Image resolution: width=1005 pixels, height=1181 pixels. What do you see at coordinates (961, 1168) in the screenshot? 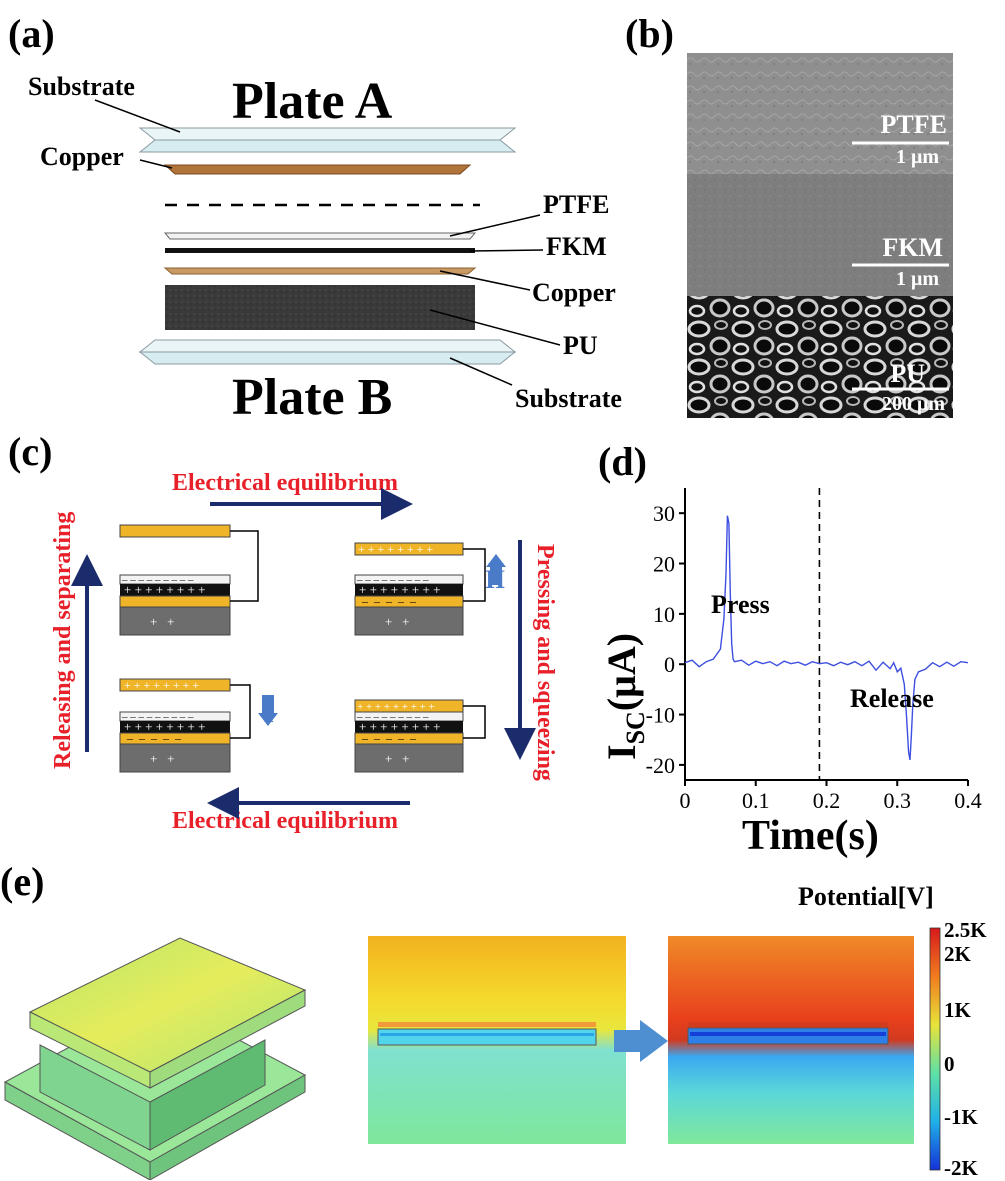
I see `colorbar-tick-neg2000: -2K` at bounding box center [961, 1168].